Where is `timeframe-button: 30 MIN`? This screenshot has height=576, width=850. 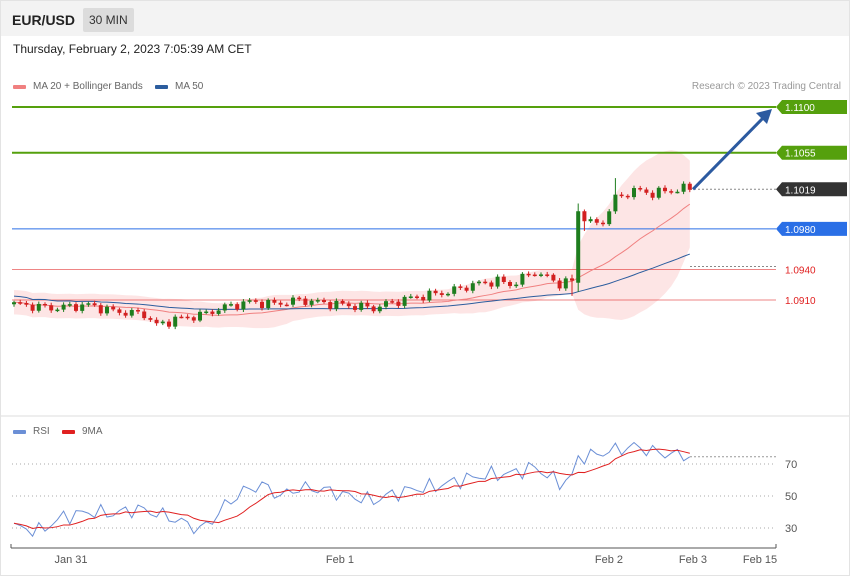 timeframe-button: 30 MIN is located at coordinates (108, 20).